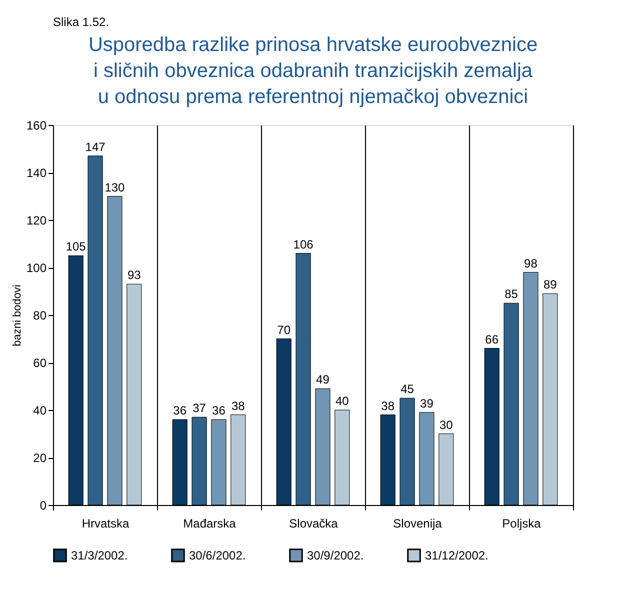 Image resolution: width=634 pixels, height=616 pixels. I want to click on y-tick-label: 60, so click(40, 363).